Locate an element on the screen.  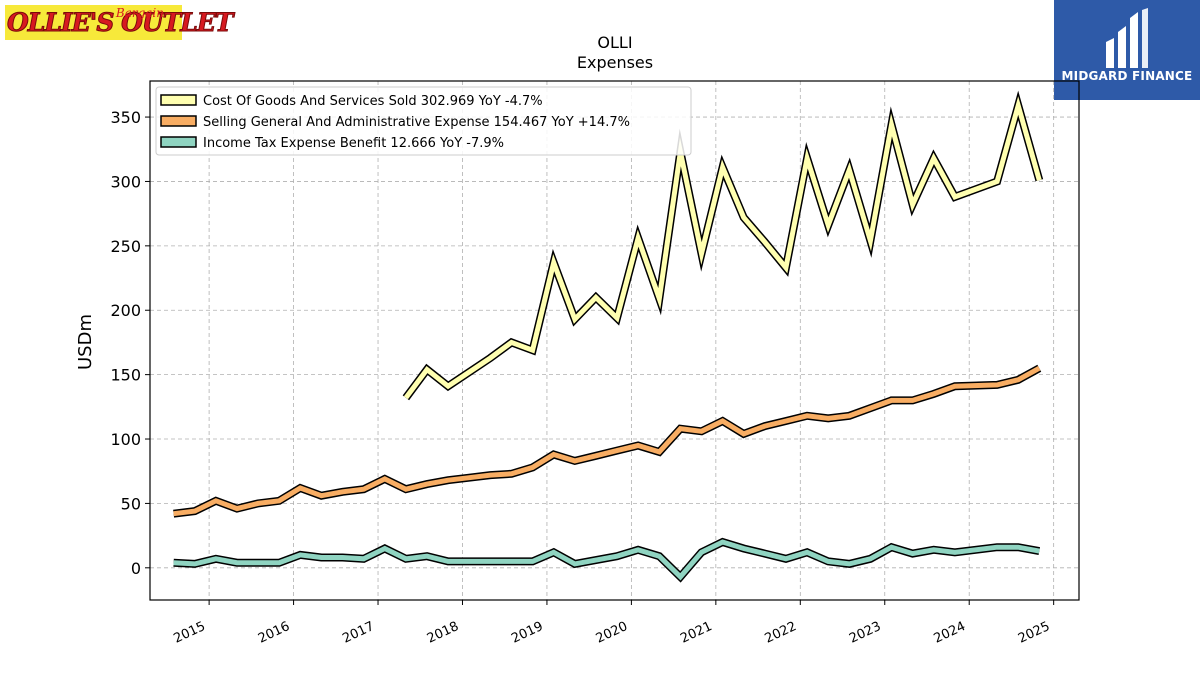
y-tick-label: 0 is located at coordinates (136, 568).